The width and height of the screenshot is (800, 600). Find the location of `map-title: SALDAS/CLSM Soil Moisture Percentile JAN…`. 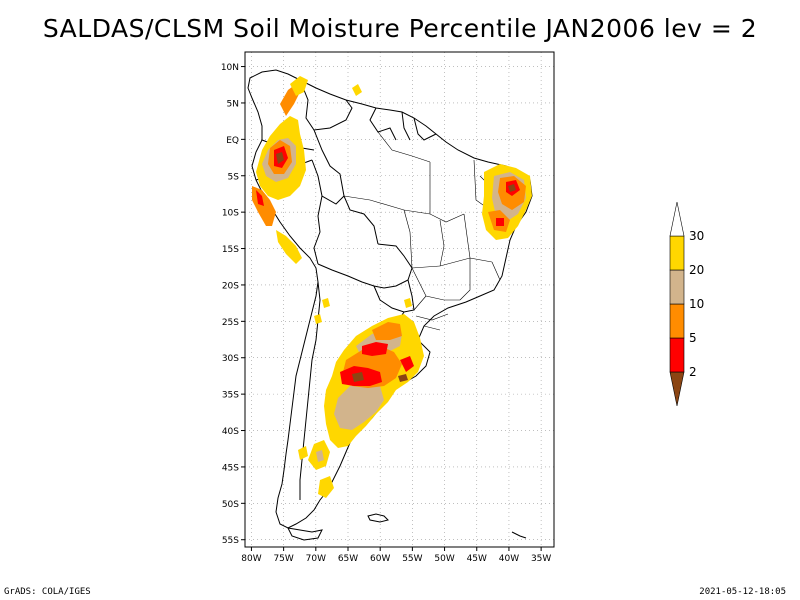

map-title: SALDAS/CLSM Soil Moisture Percentile JAN… is located at coordinates (400, 28).